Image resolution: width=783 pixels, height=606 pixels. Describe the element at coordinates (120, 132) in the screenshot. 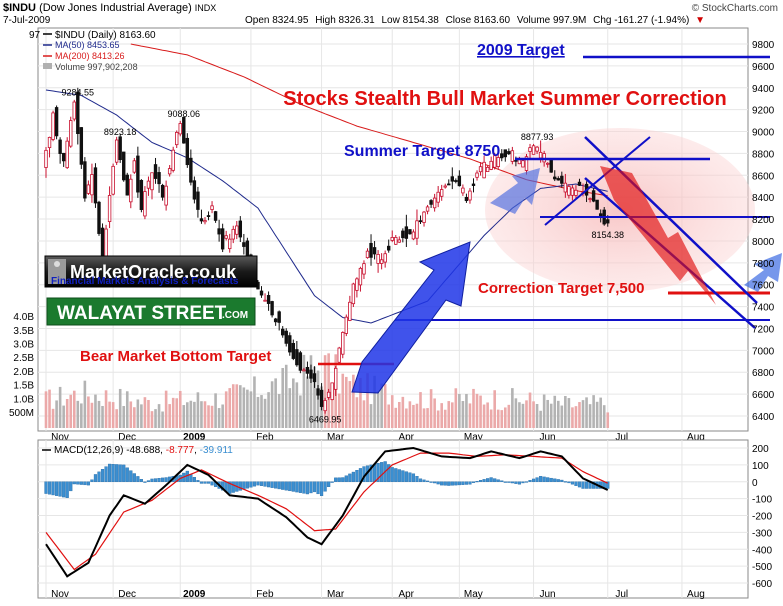

I see `price-extreme-label: 8923.18` at that location.